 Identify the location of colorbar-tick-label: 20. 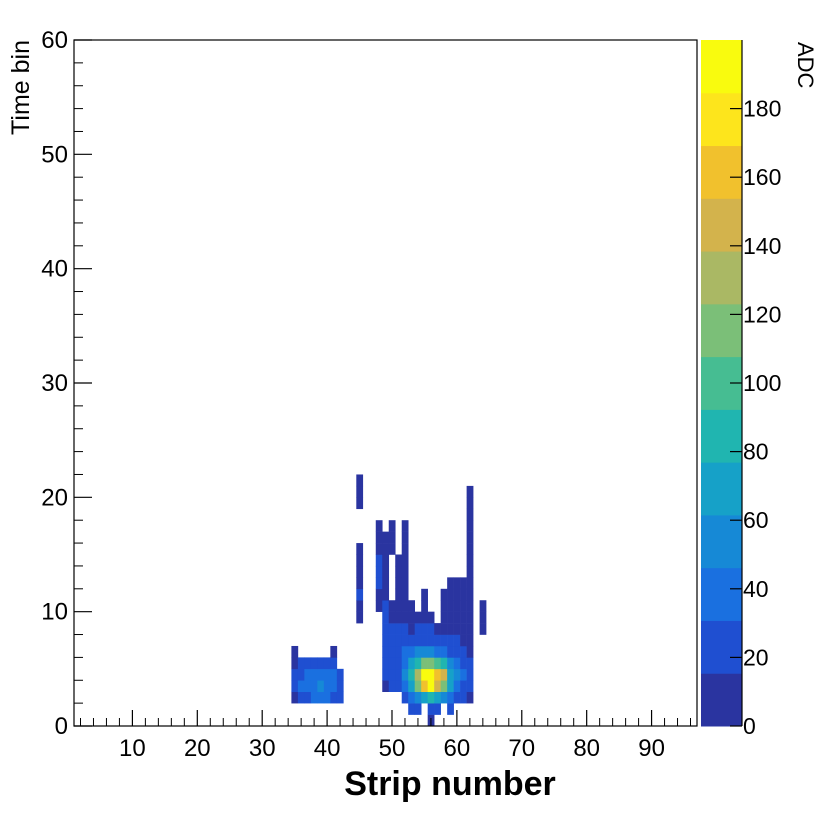
(756, 657).